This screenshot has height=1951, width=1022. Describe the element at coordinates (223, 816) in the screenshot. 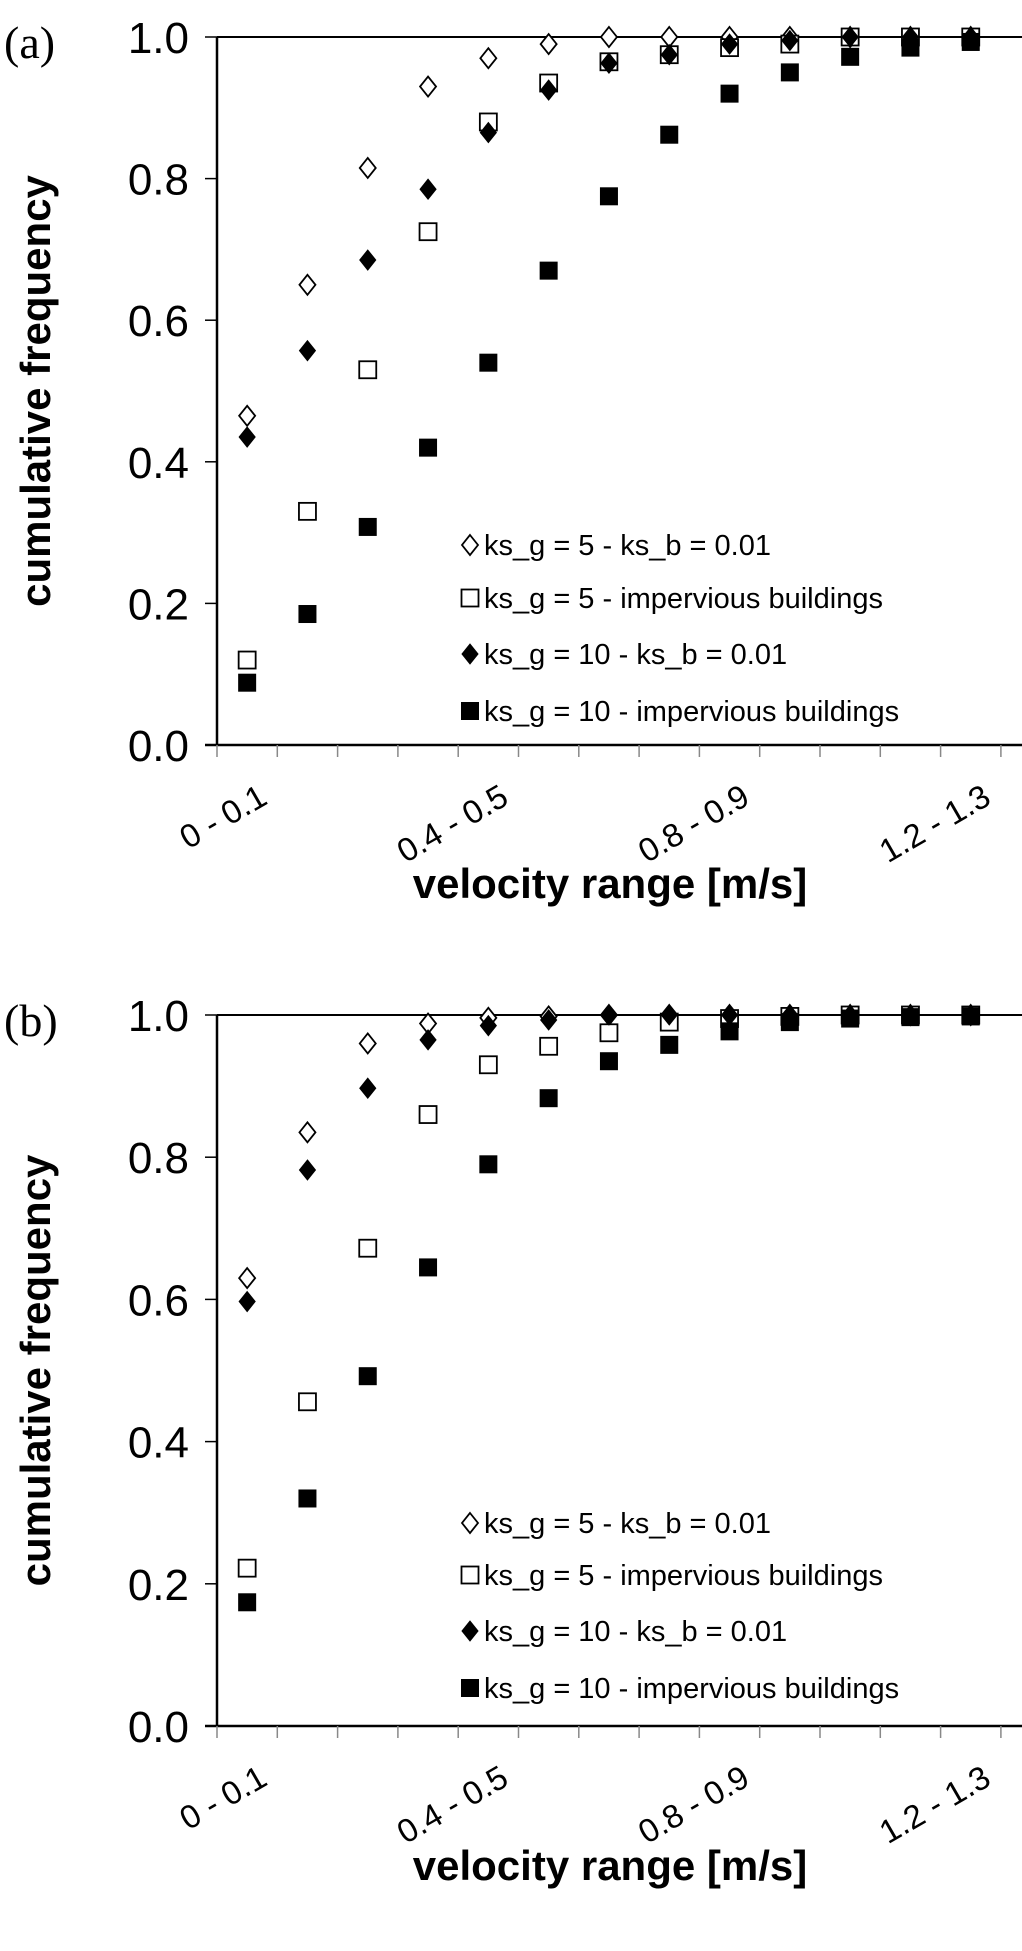

I see `x-tick-label: 0 - 0.1` at that location.